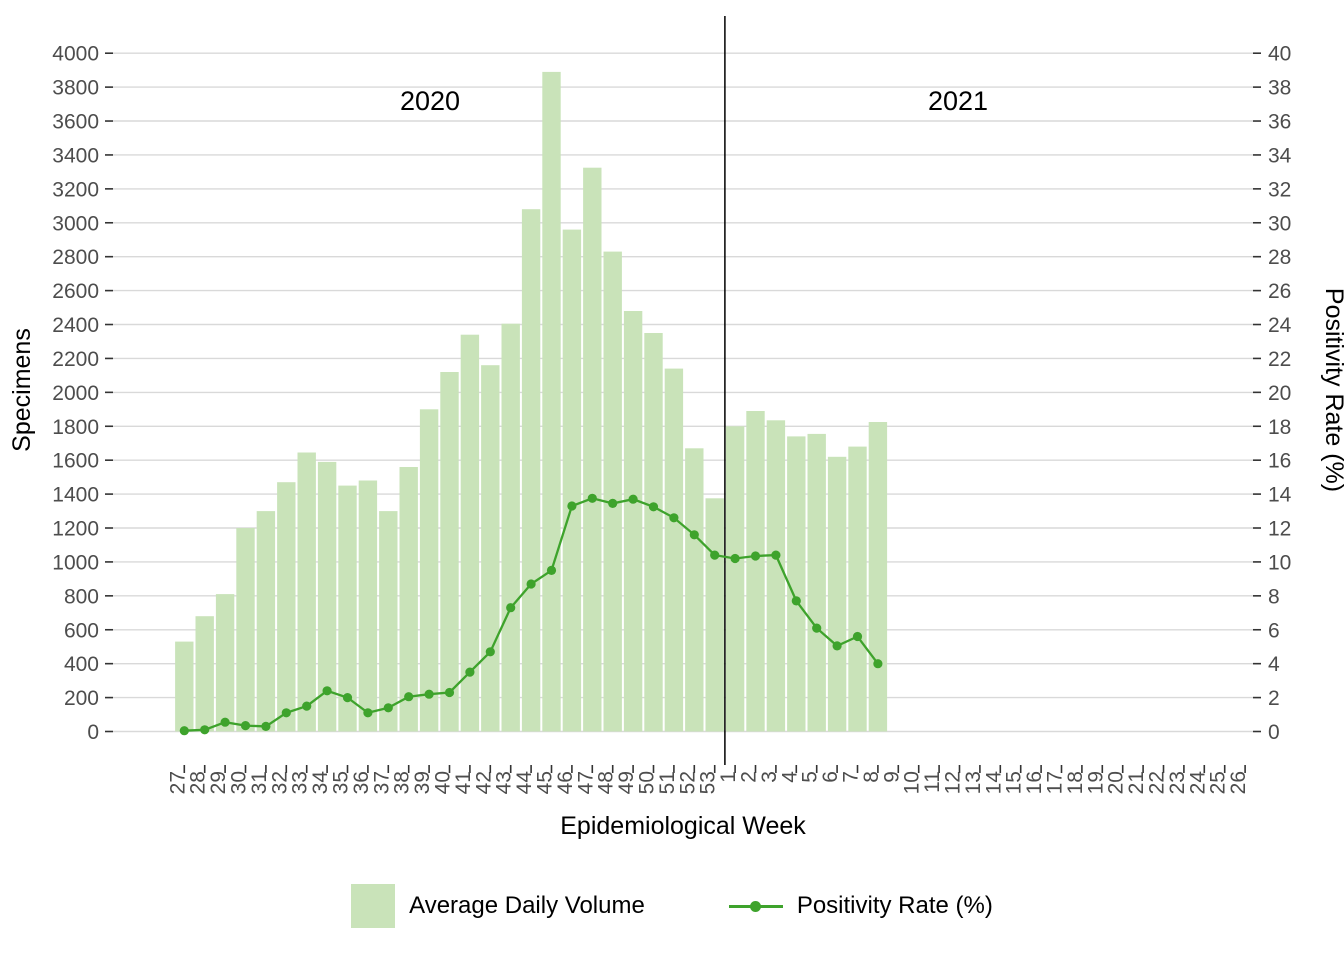 The width and height of the screenshot is (1344, 960). Describe the element at coordinates (524, 783) in the screenshot. I see `x-tick-label-44: 44` at that location.